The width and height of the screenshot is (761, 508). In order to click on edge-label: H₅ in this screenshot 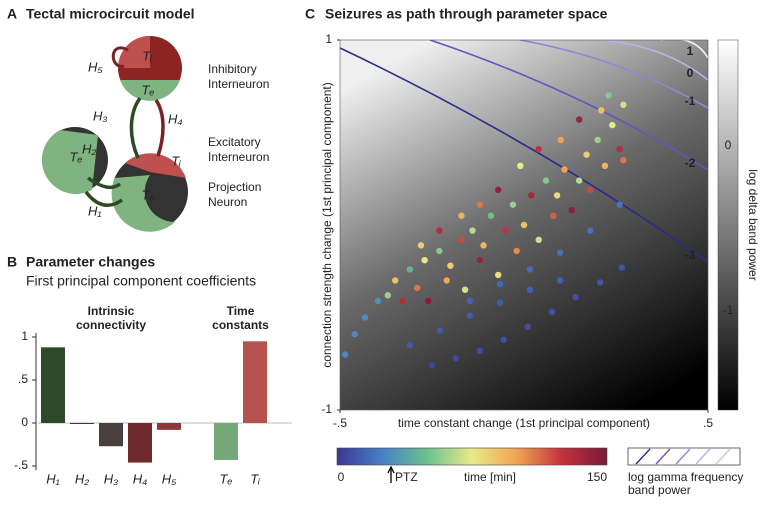, I will do `click(95, 66)`.